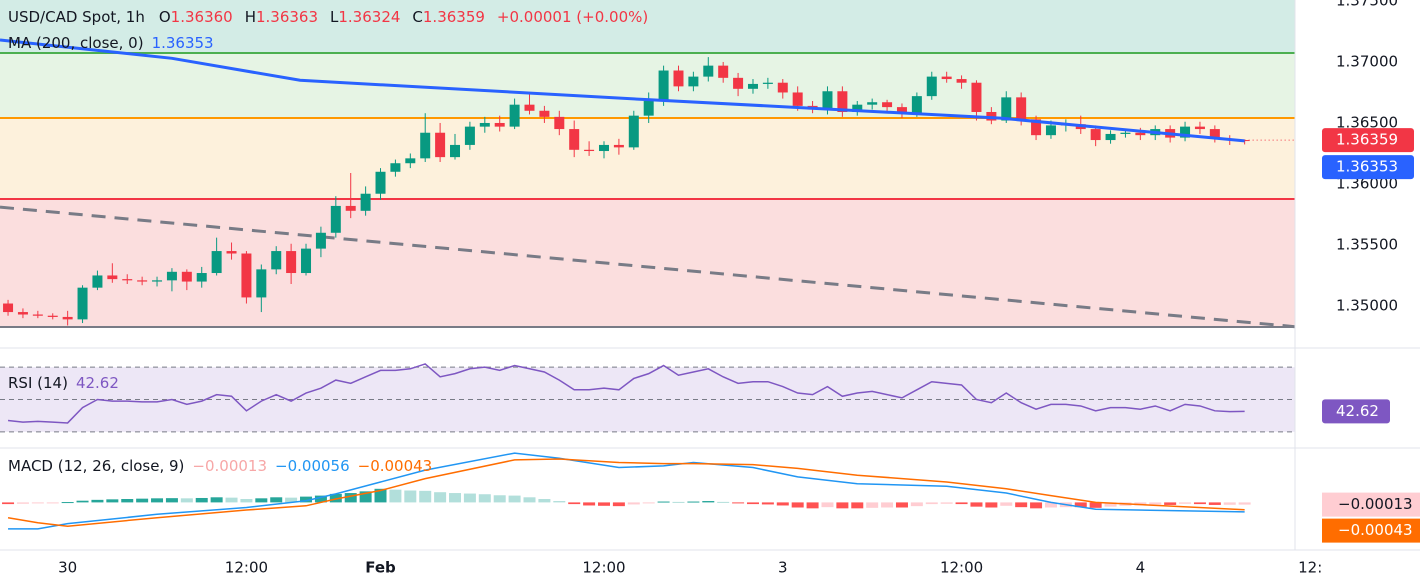 The image size is (1420, 588). I want to click on ohlc-key: C, so click(417, 17).